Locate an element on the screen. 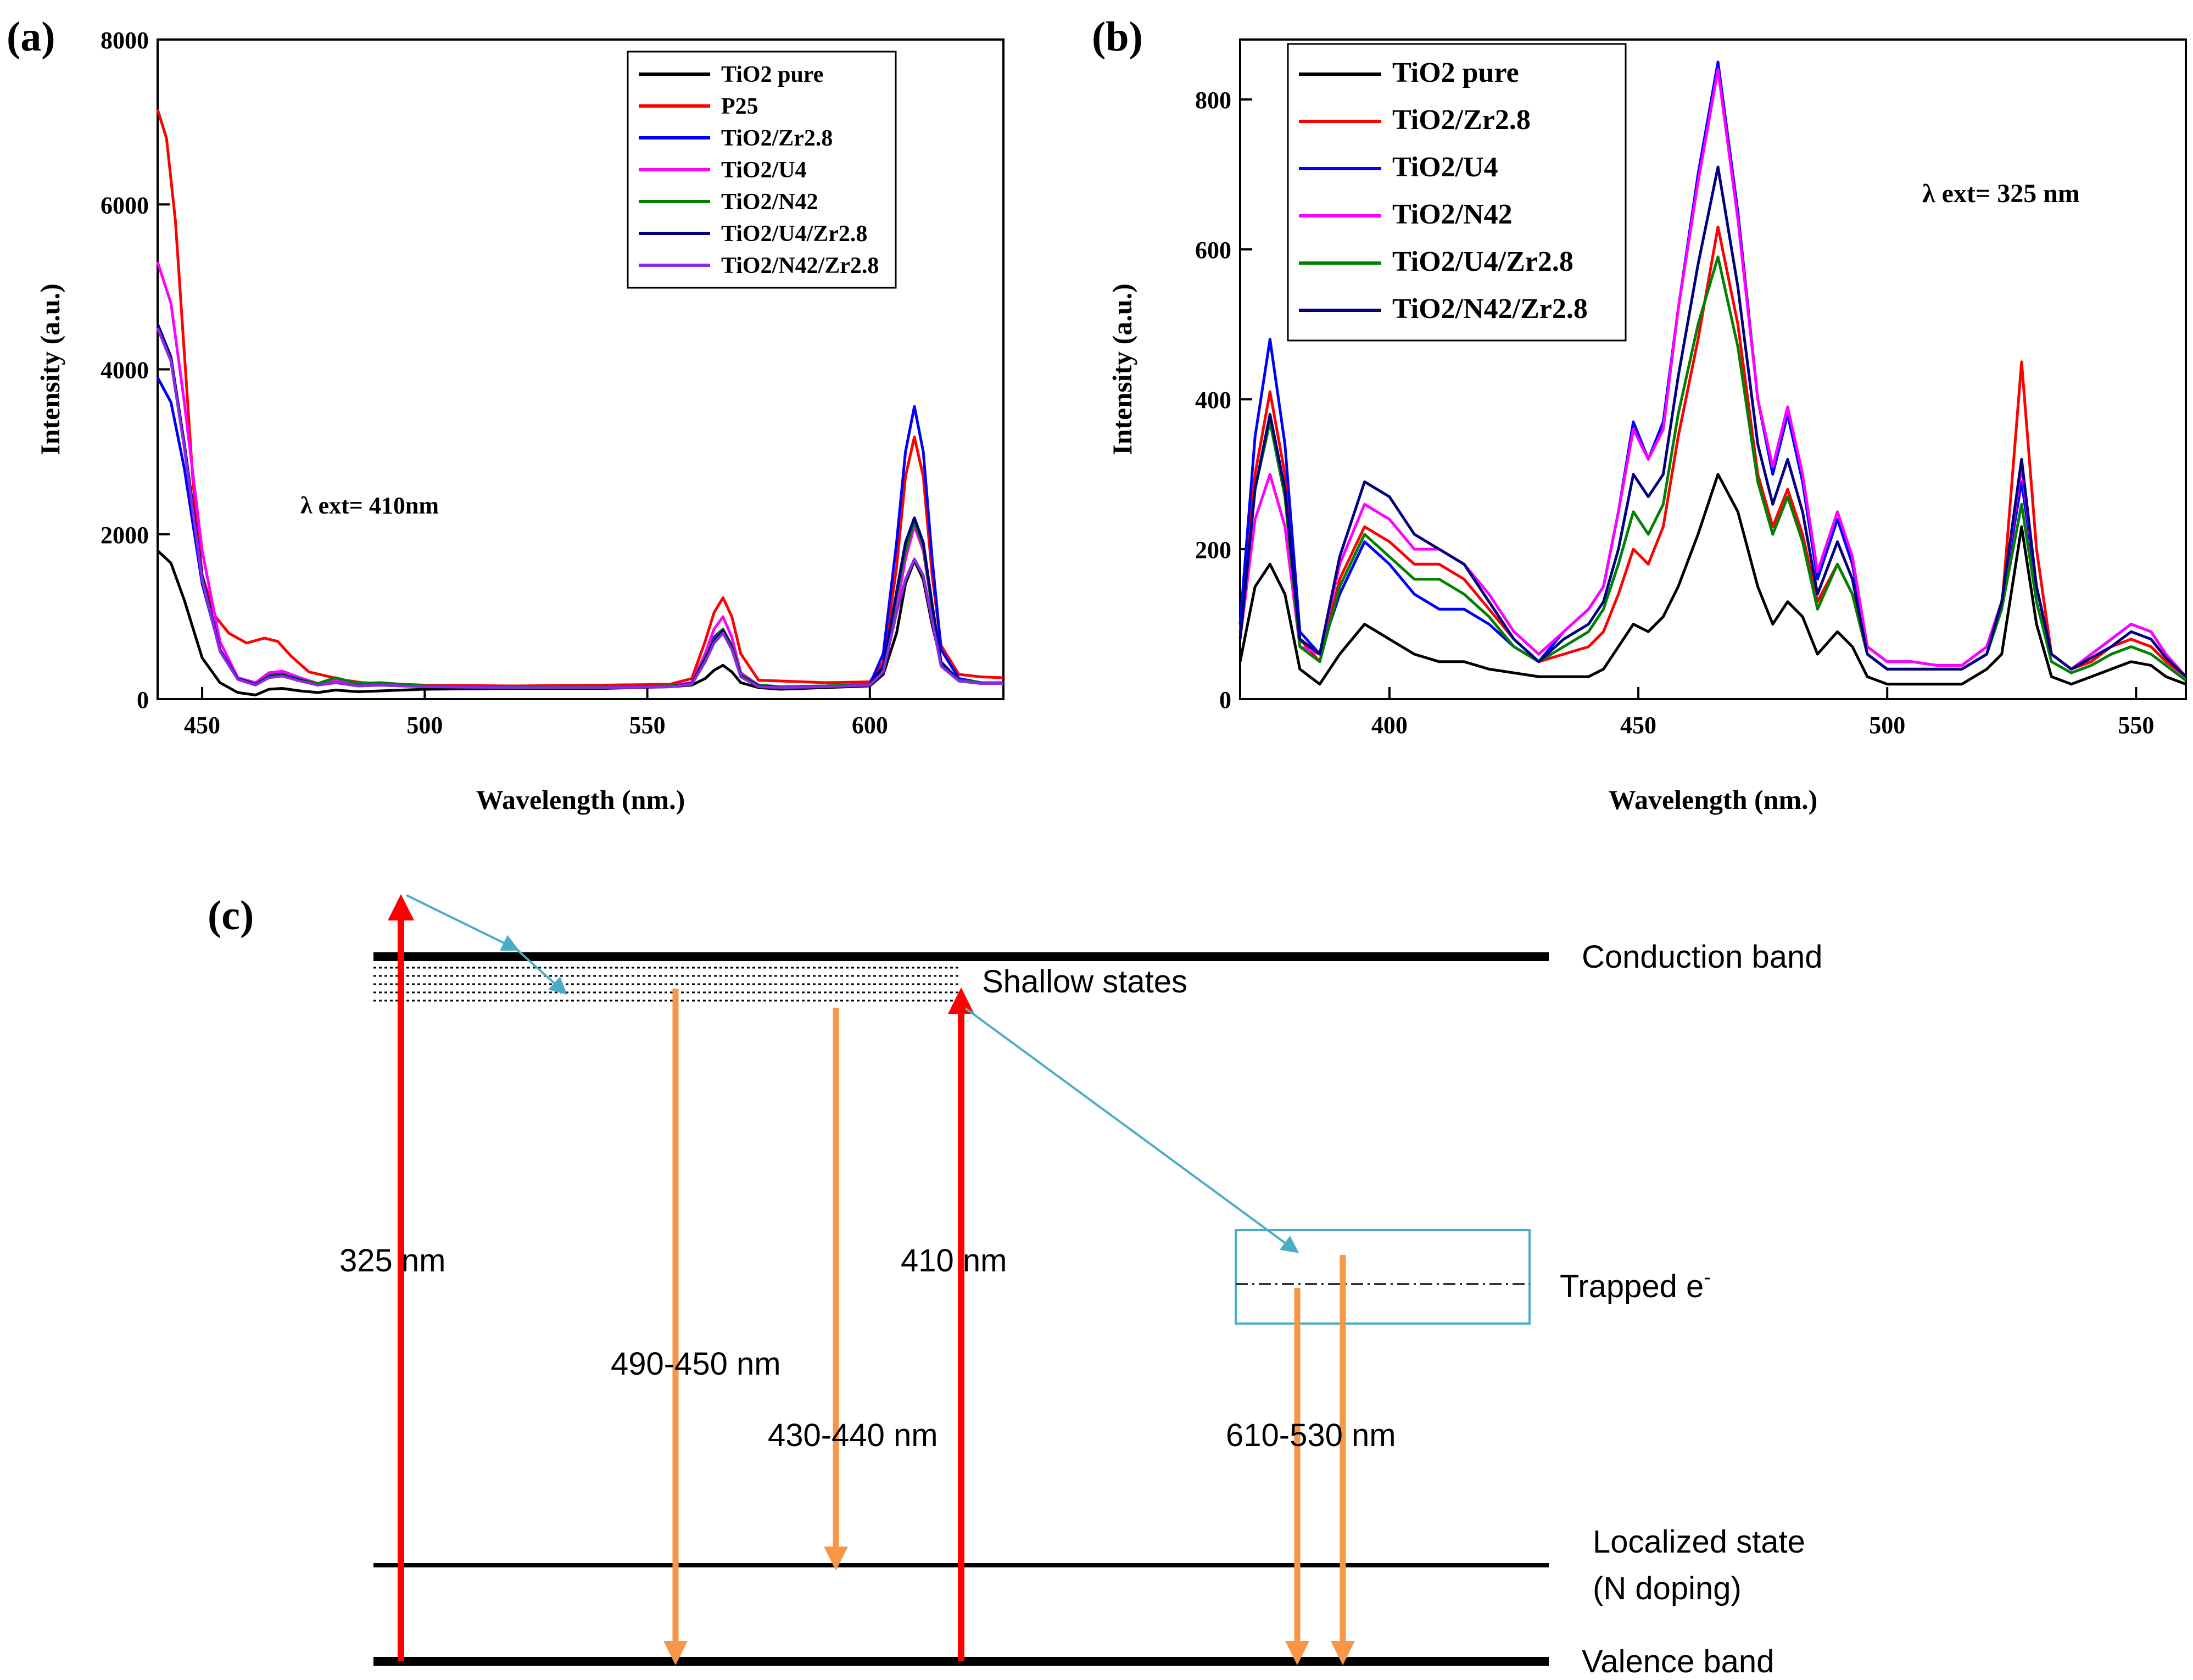 Image resolution: width=2193 pixels, height=1680 pixels. relaxation-arrow-cb is located at coordinates (463, 922).